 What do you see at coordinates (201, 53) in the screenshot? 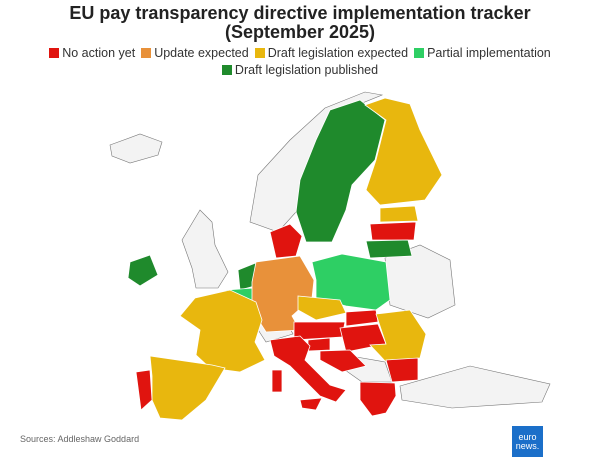
I see `legend-label: Update expected` at bounding box center [201, 53].